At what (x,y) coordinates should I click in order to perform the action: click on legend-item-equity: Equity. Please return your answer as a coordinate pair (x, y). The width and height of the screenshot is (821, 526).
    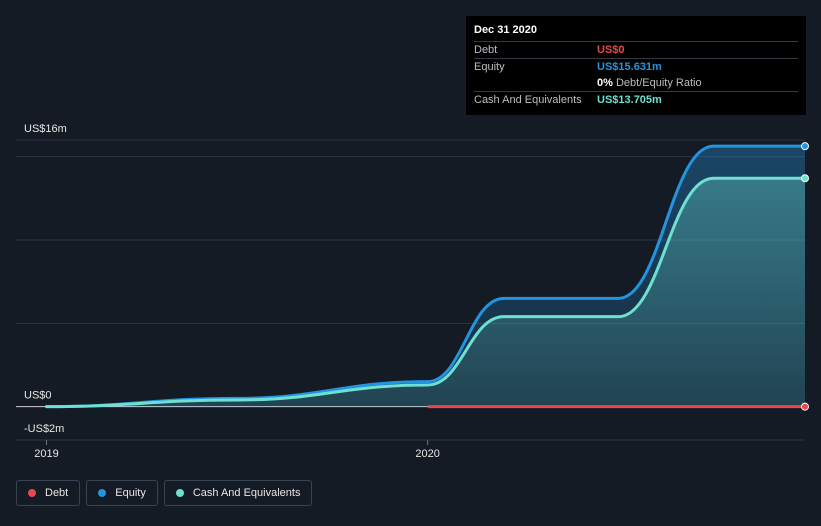
    Looking at the image, I should click on (122, 493).